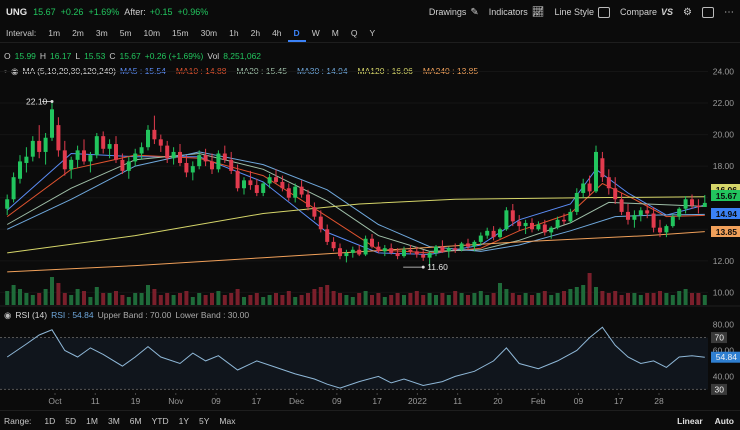  Describe the element at coordinates (277, 33) in the screenshot. I see `interval-4h: 4h` at that location.